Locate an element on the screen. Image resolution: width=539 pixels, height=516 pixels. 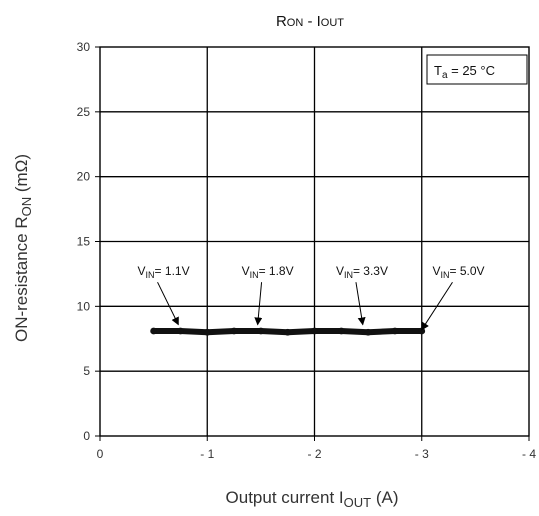
y-tick-label: 15 is located at coordinates (84, 242).